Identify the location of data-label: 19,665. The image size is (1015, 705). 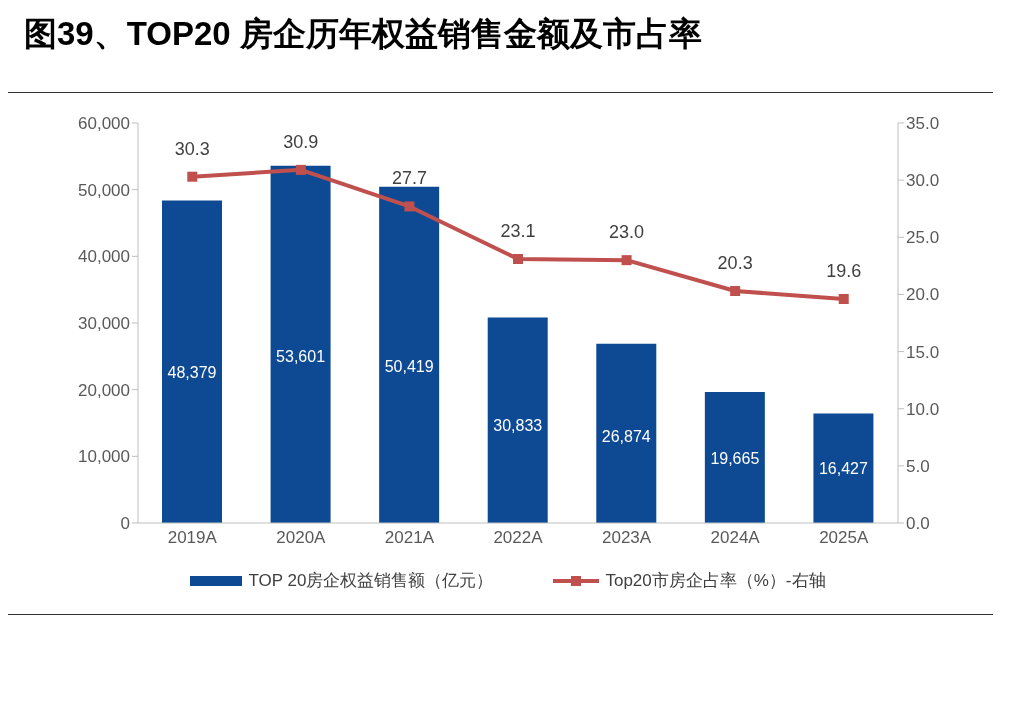
(735, 459).